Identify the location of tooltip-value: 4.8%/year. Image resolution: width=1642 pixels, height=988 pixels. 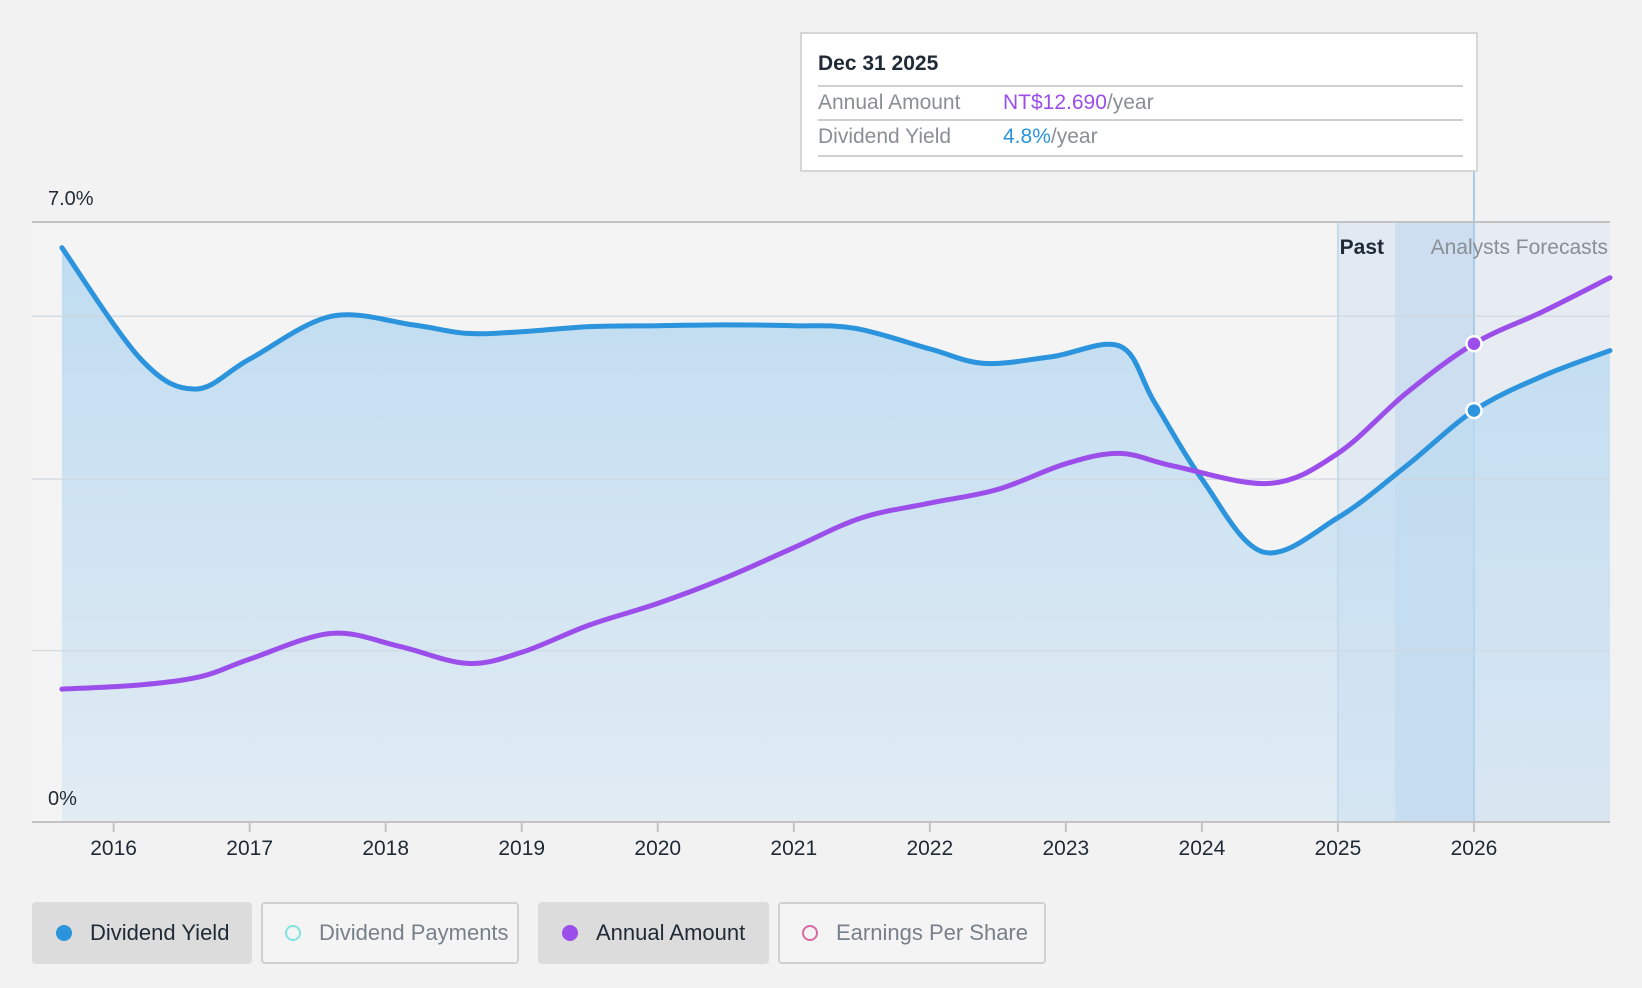
(1050, 137).